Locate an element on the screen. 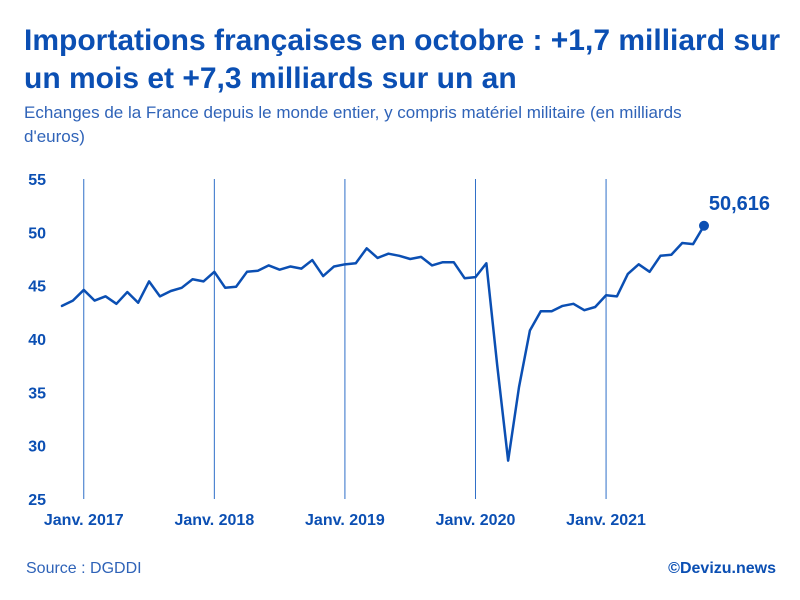  source-note: Source : DGDDI is located at coordinates (84, 568).